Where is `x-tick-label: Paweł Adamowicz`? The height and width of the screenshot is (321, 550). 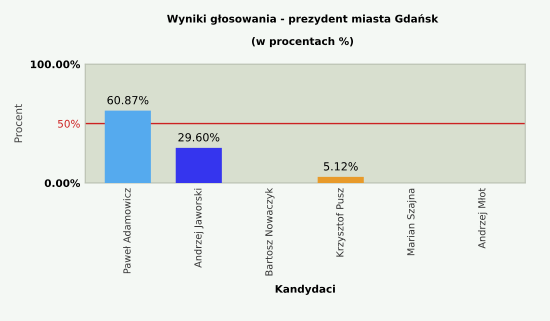
x-tick-label: Paweł Adamowicz is located at coordinates (127, 231).